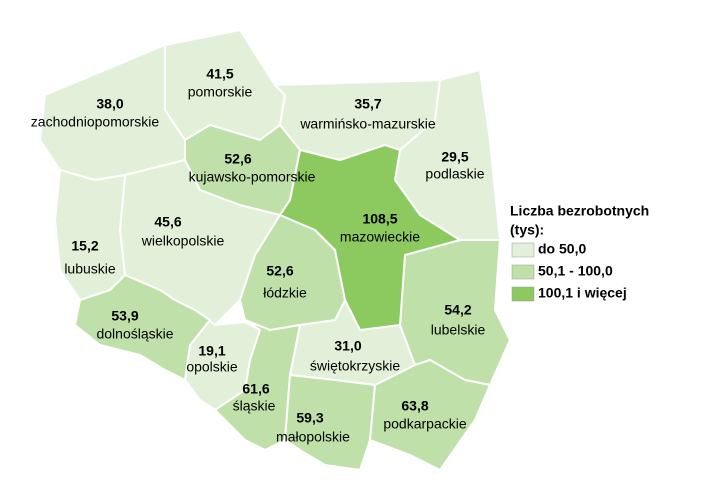  Describe the element at coordinates (220, 92) in the screenshot. I see `region-name: pomorskie` at that location.